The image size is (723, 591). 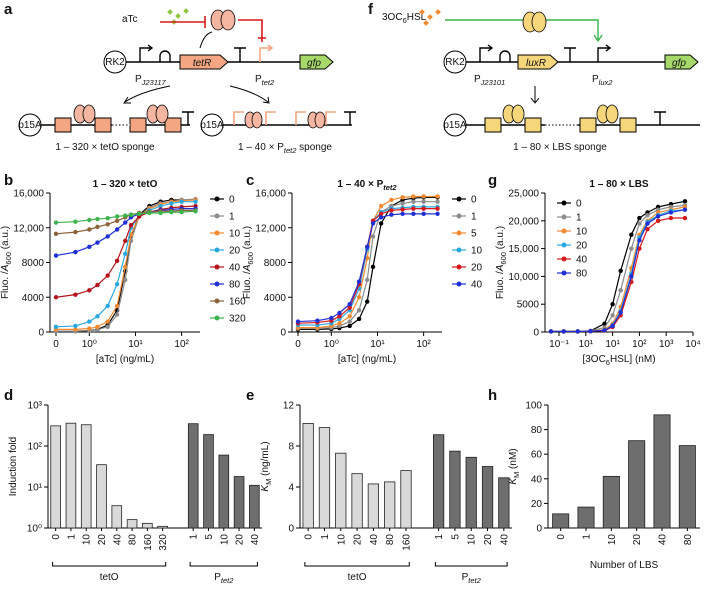 I want to click on x-tick-label: 160, so click(x=407, y=542).